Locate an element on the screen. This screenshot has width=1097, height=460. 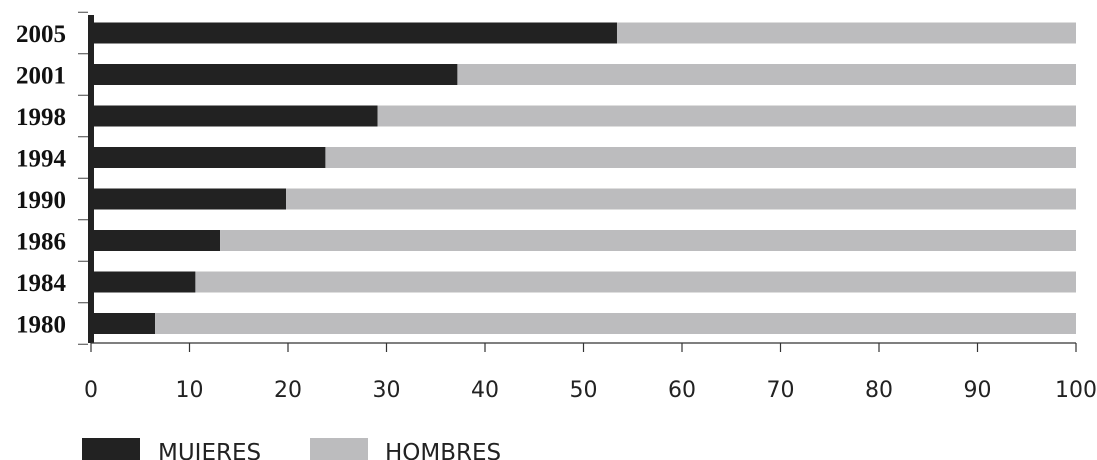
bar-mujeres-1990 is located at coordinates (189, 199).